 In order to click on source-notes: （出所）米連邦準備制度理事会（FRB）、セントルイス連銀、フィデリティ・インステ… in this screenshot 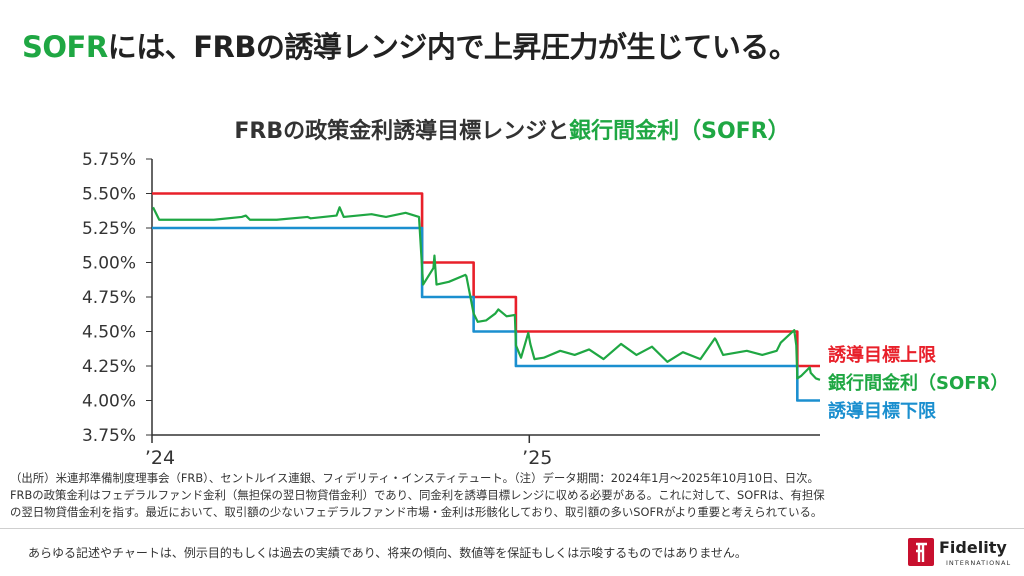, I will do `click(417, 495)`.